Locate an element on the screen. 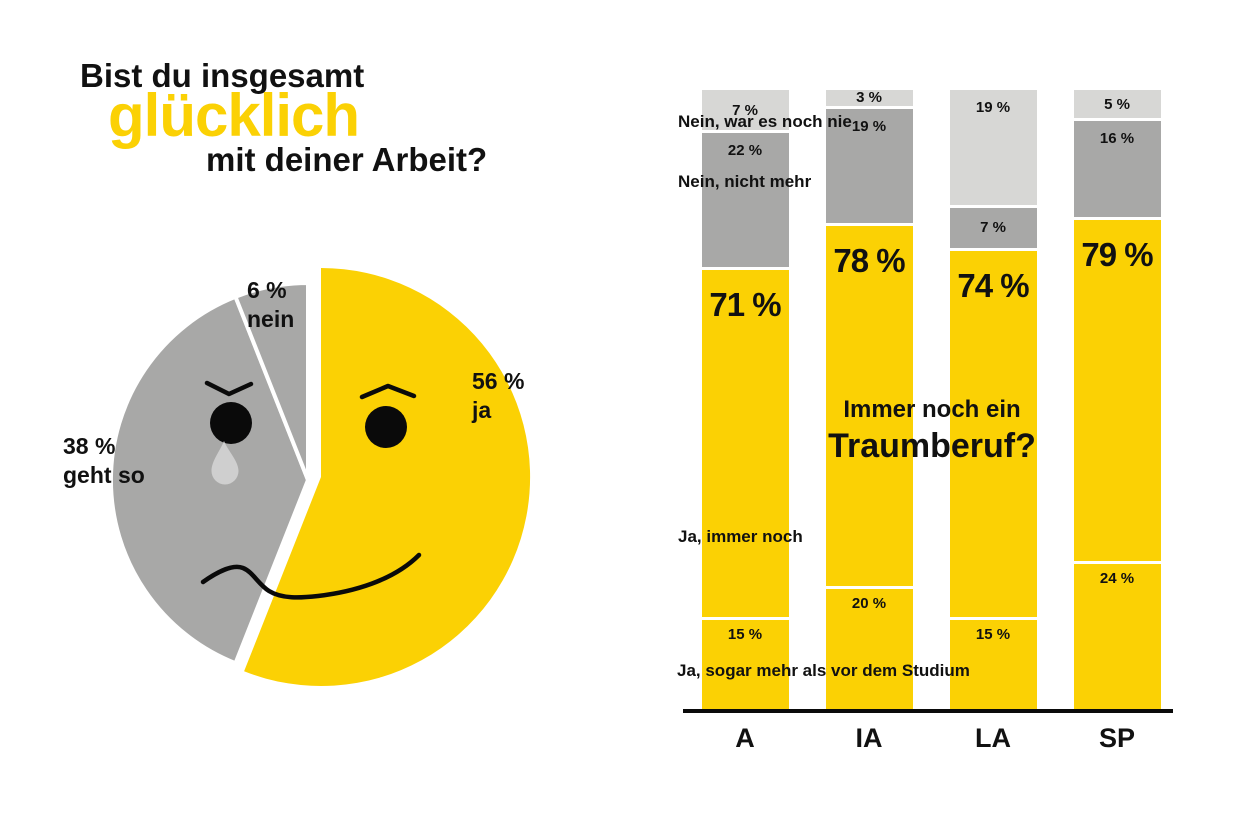  pie-label-gehtso-text: geht so is located at coordinates (104, 475).